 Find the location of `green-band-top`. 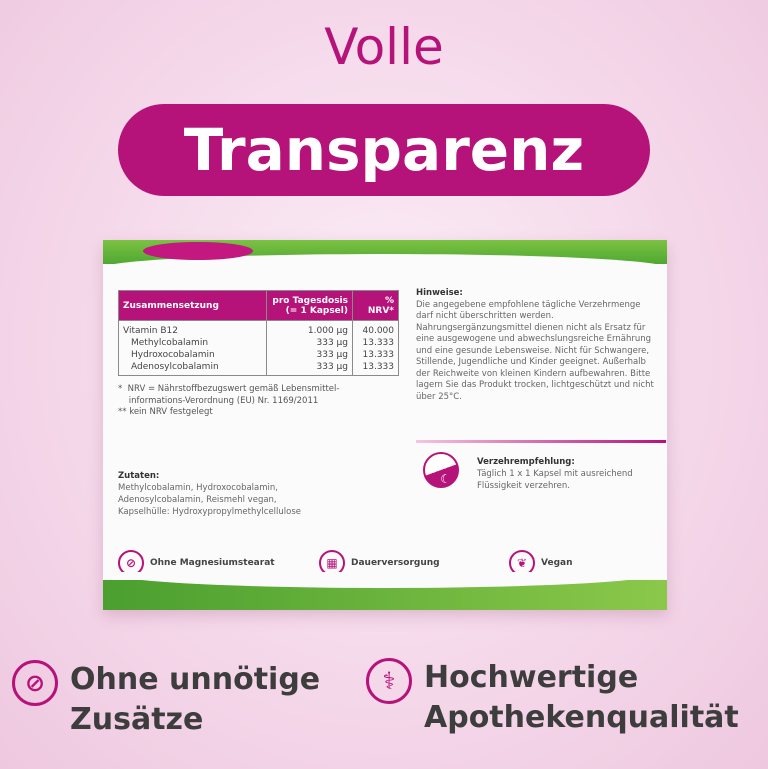

green-band-top is located at coordinates (385, 254).